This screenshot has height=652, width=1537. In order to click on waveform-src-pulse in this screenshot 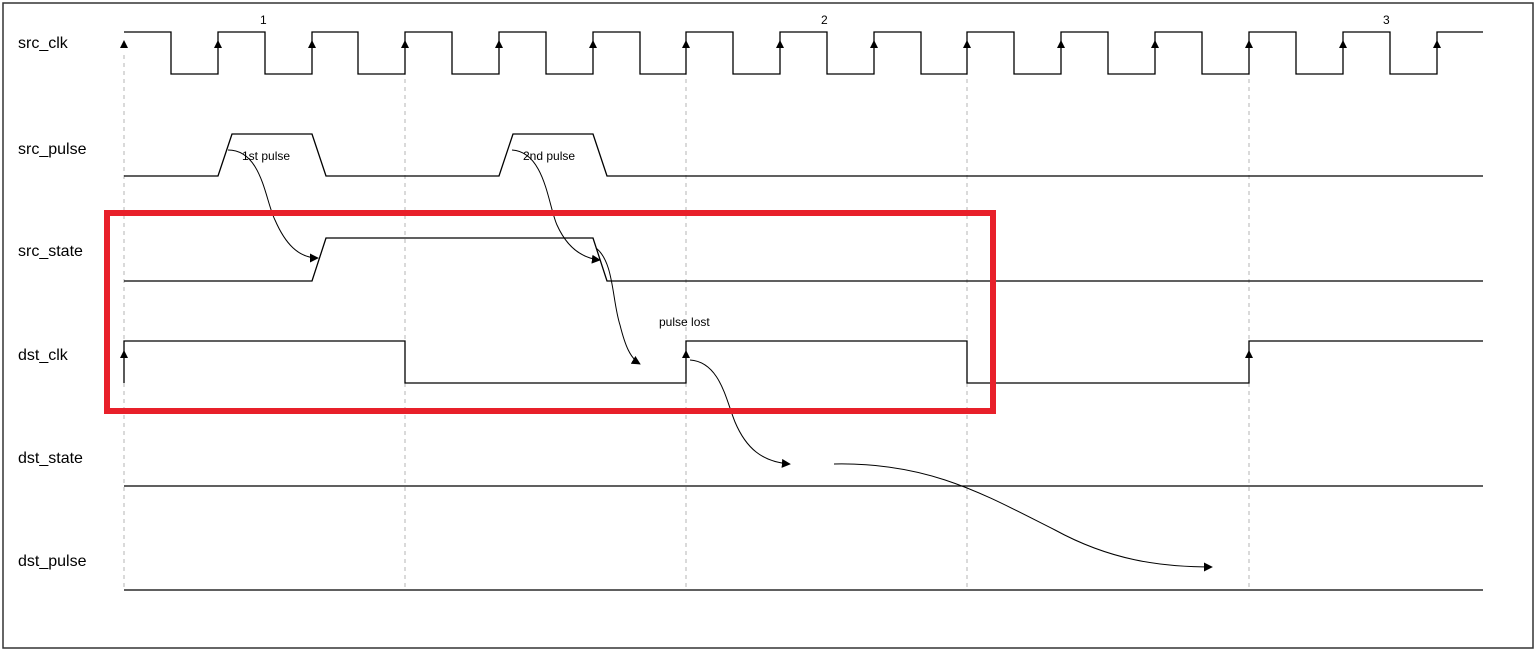, I will do `click(803, 155)`.